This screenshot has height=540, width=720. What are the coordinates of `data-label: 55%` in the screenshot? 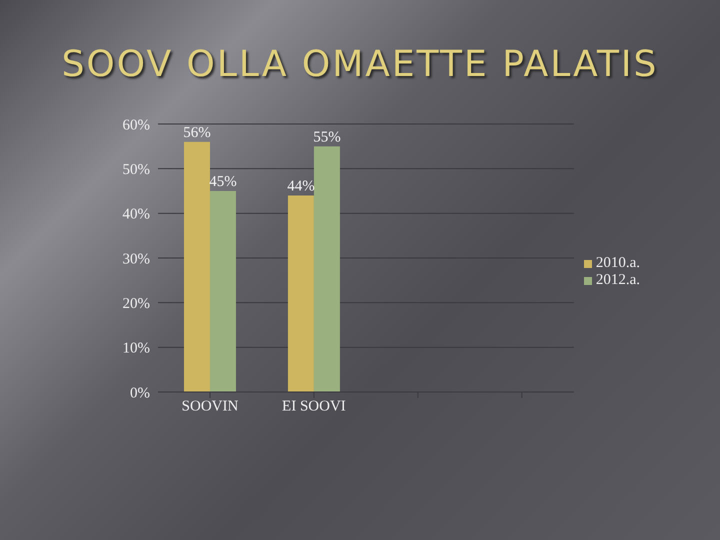 It's located at (327, 137).